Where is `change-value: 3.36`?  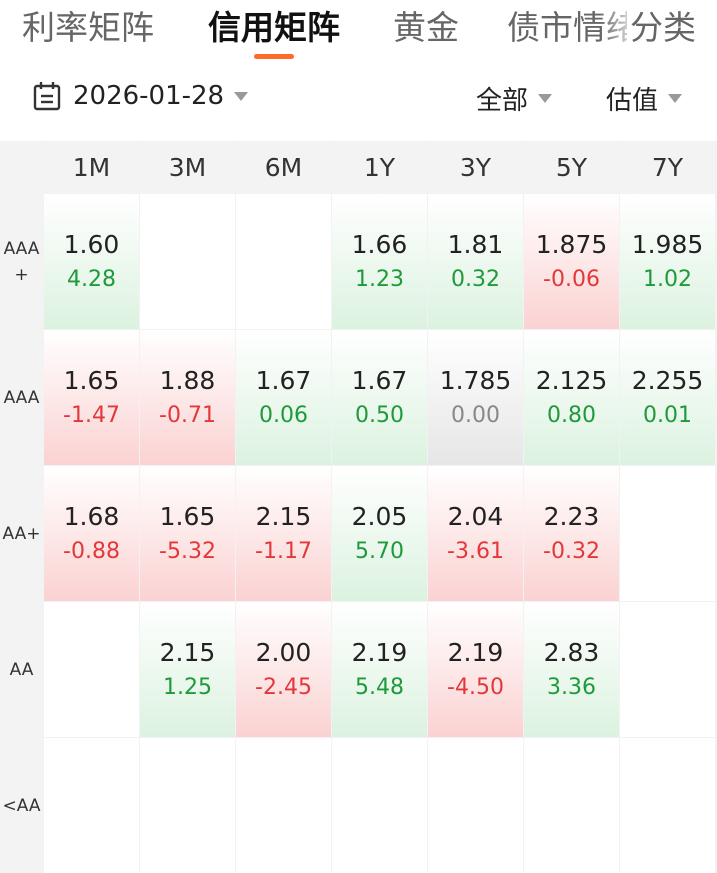 change-value: 3.36 is located at coordinates (571, 687).